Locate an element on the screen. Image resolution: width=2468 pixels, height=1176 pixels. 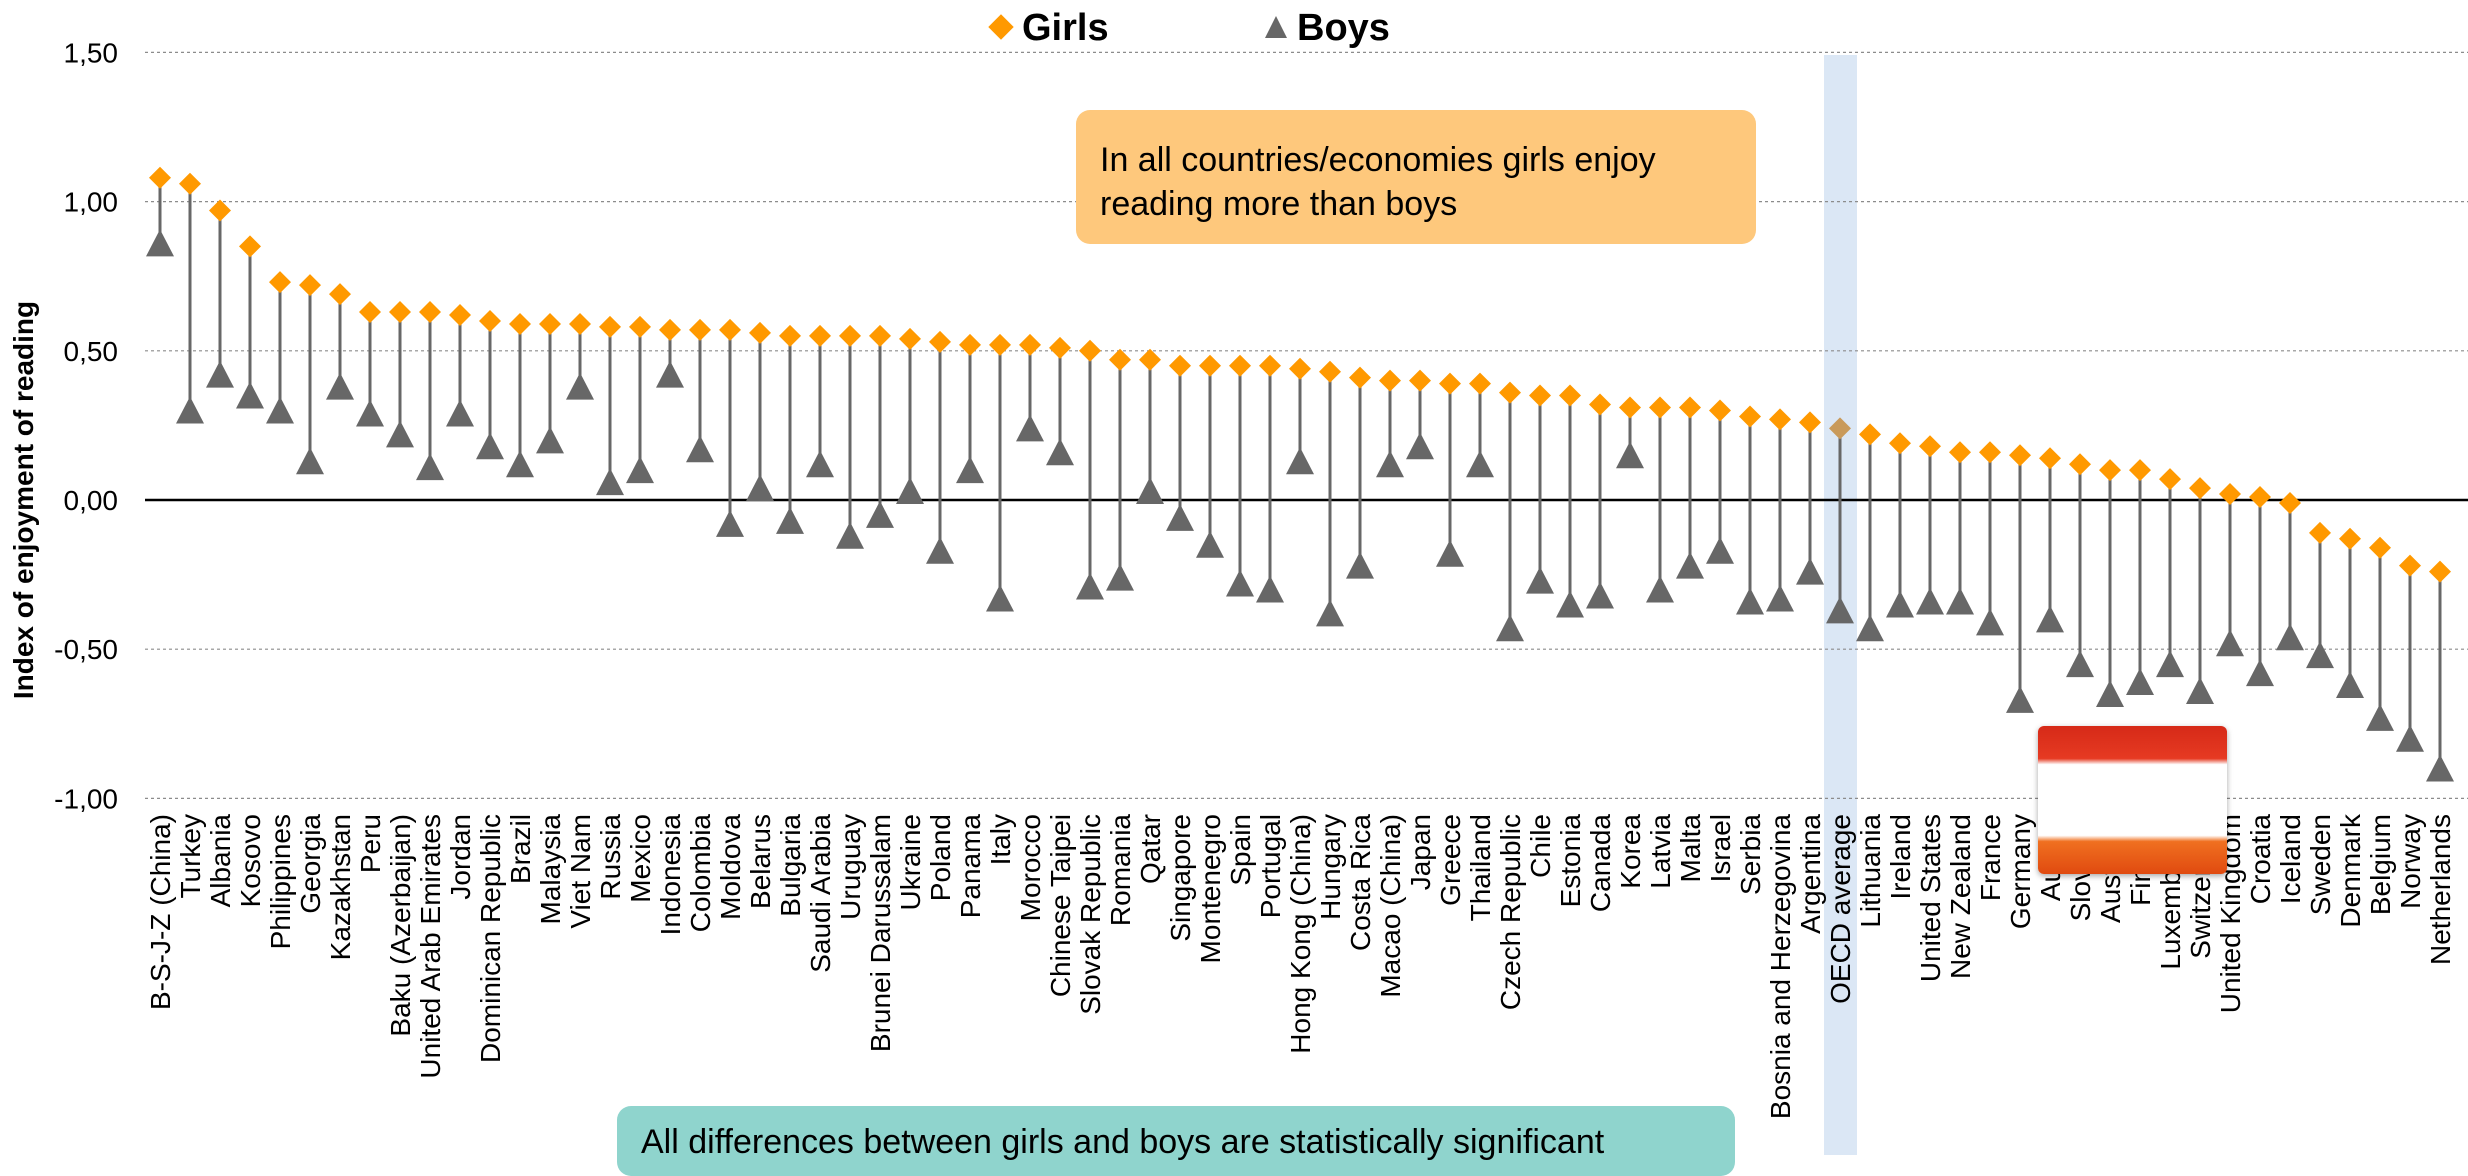
category-label: Jordan is located at coordinates (460, 857).